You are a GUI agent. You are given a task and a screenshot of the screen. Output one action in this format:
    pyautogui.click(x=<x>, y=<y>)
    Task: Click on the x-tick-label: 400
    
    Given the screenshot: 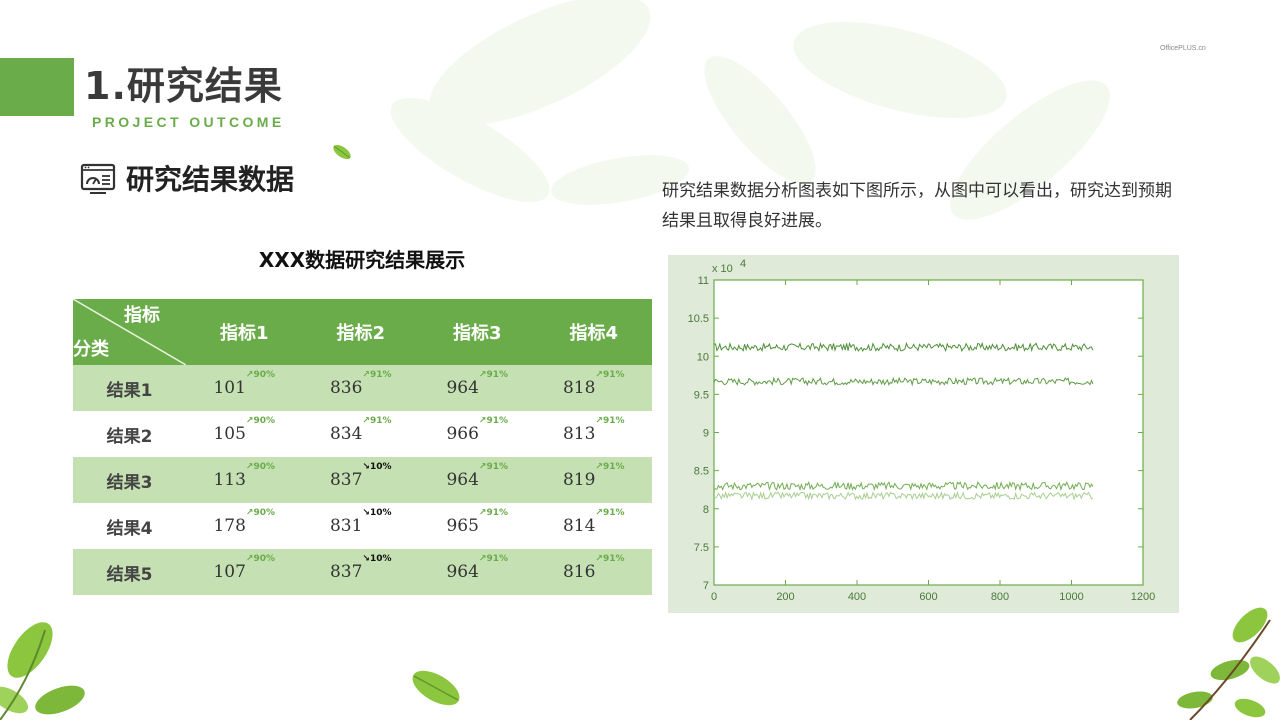 What is the action you would take?
    pyautogui.click(x=857, y=597)
    